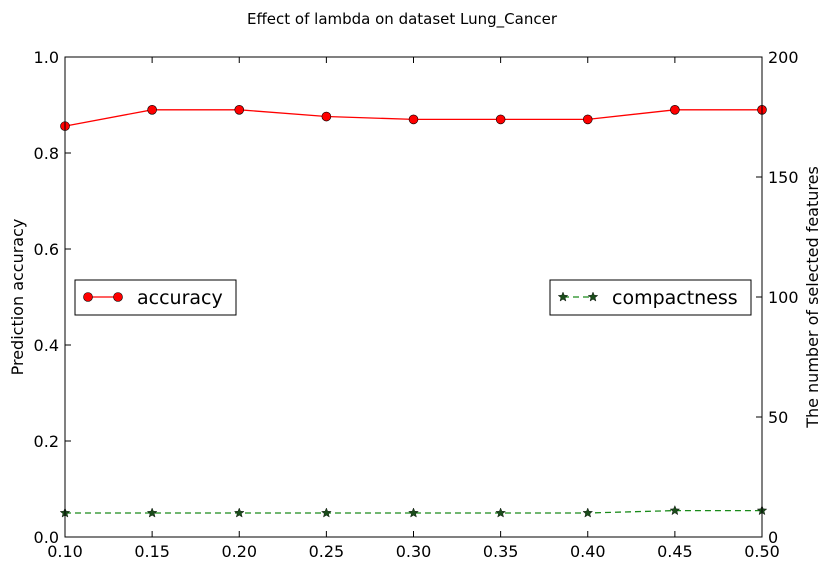  I want to click on x-tick-label: 0.40, so click(588, 551).